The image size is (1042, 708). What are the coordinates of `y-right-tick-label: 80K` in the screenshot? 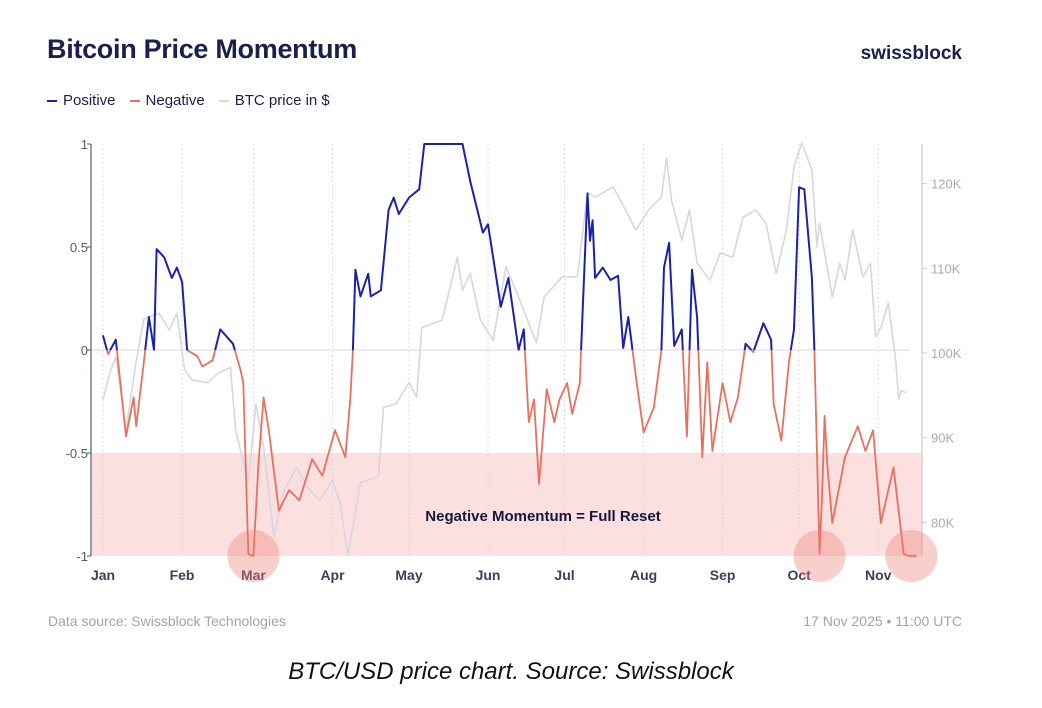 It's located at (942, 522).